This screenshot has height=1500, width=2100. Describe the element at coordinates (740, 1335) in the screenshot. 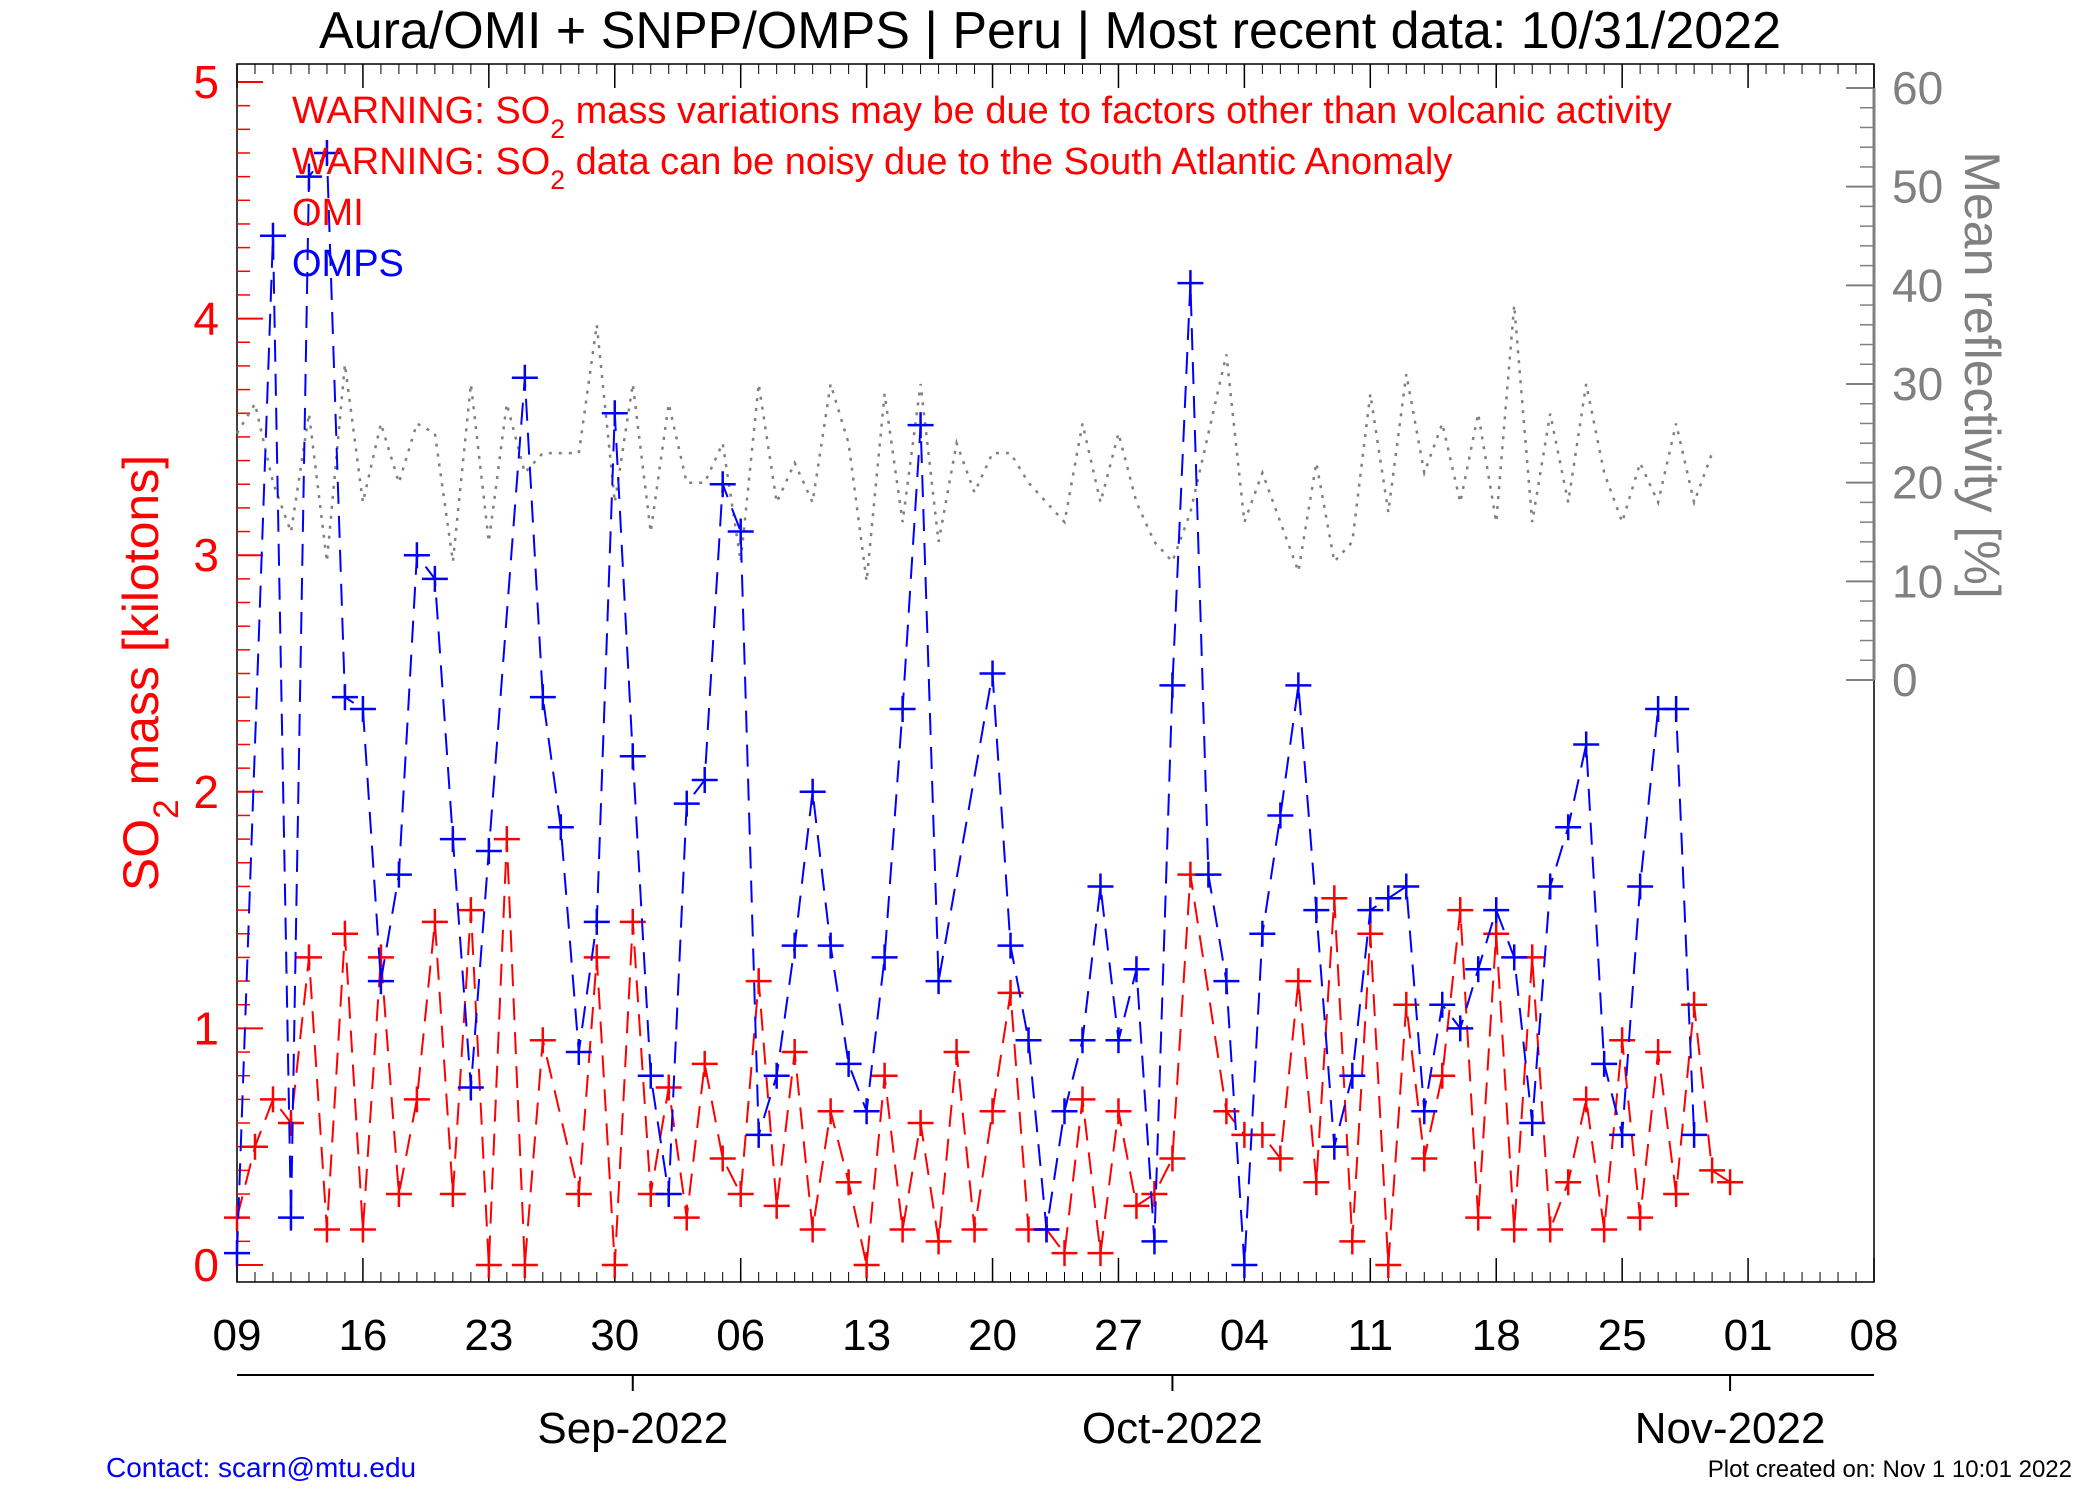

I see `x-tick-label: 06` at that location.